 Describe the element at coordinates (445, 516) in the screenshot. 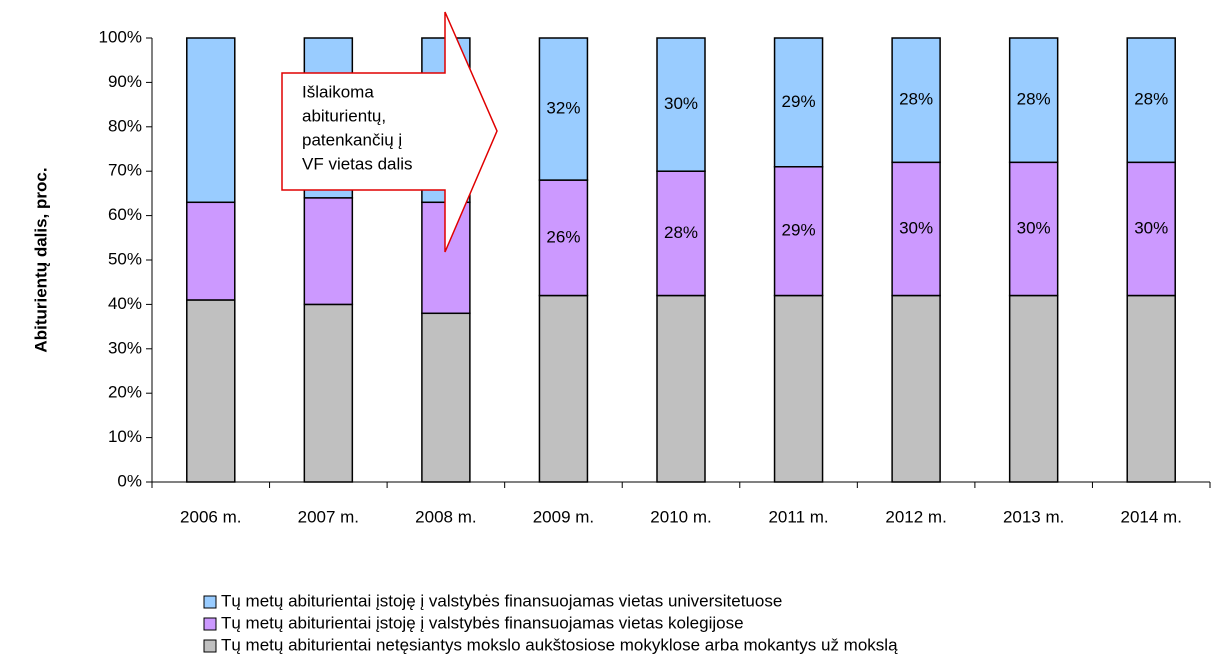

I see `x-tick-label: 2008 m.` at that location.